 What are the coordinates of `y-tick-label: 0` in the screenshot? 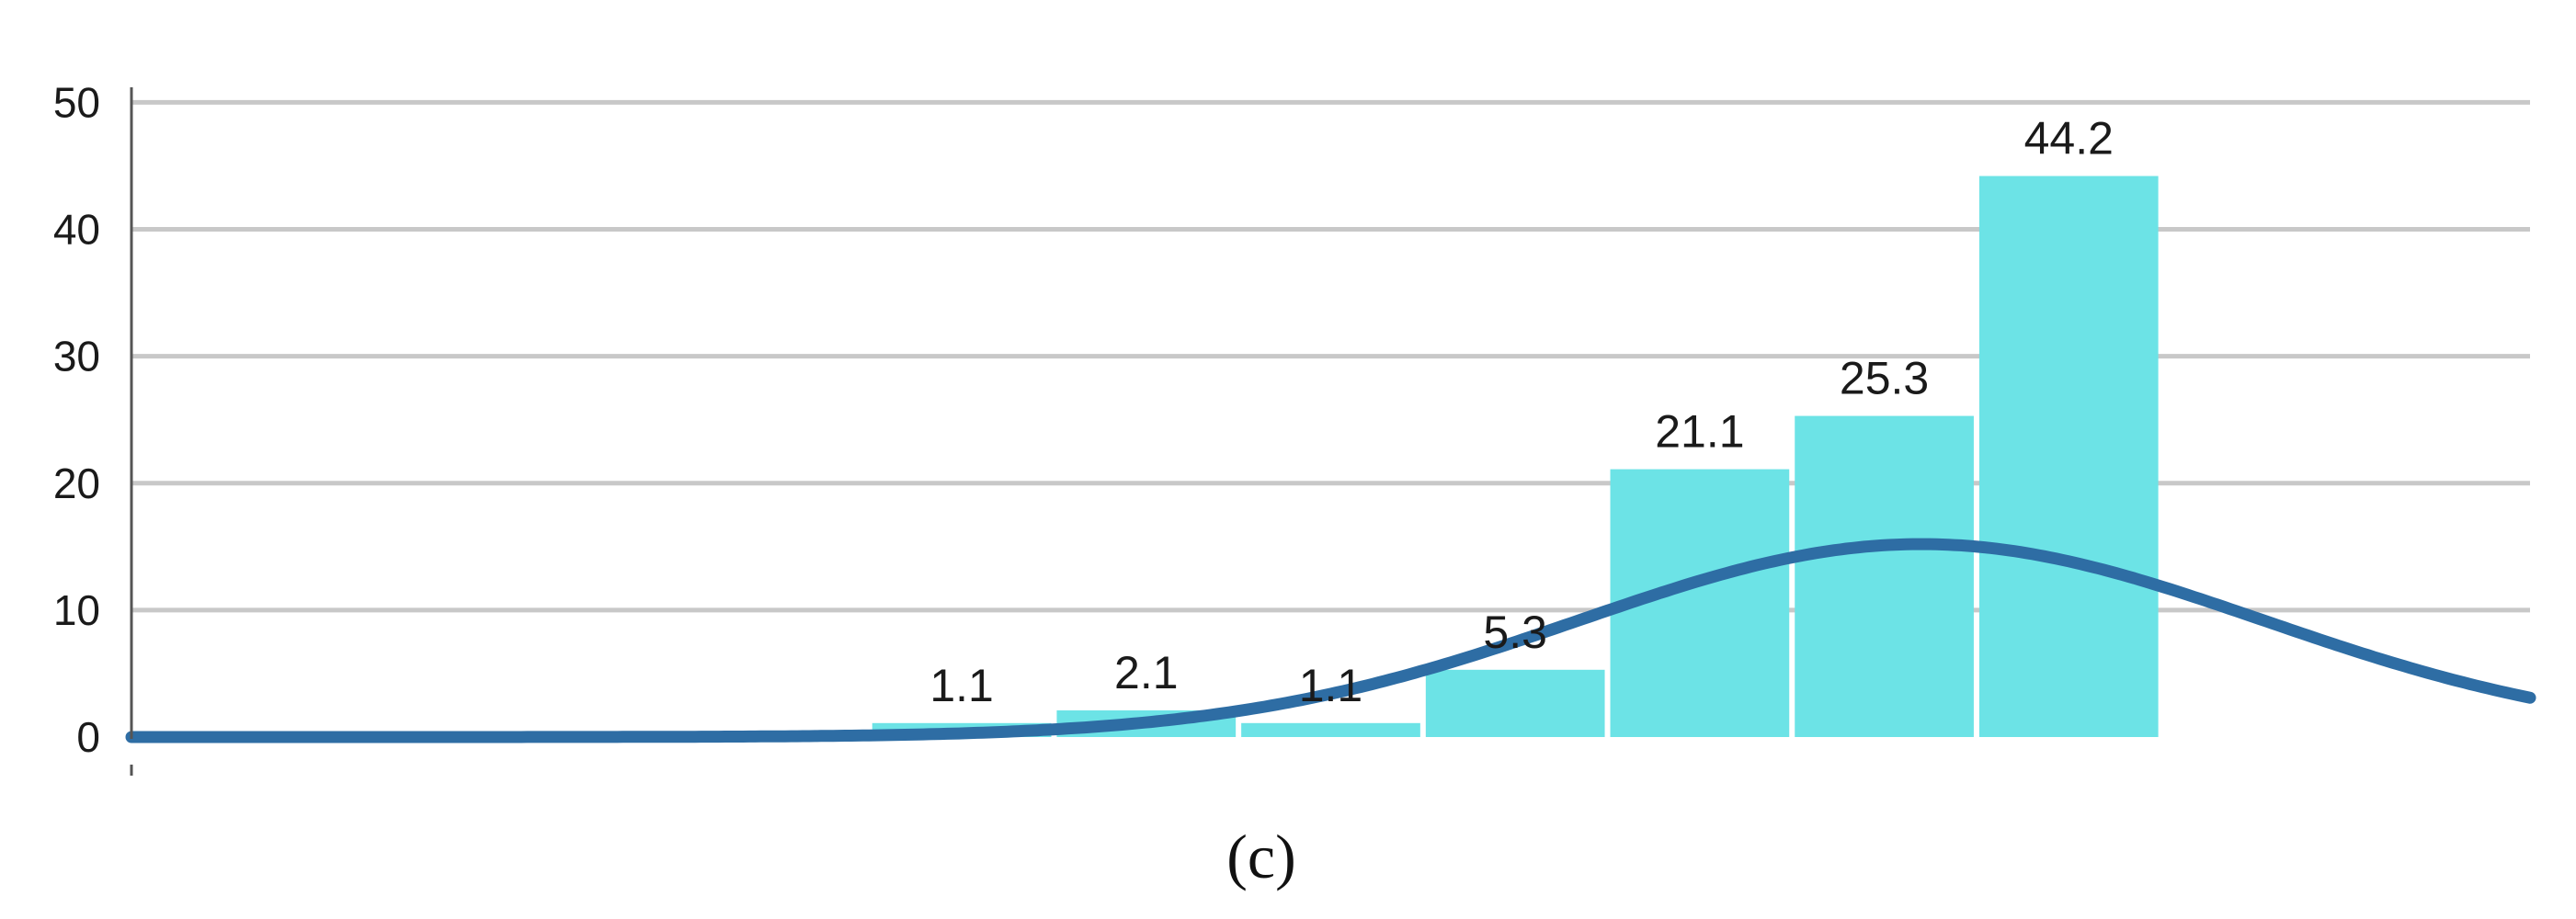 It's located at (88, 737).